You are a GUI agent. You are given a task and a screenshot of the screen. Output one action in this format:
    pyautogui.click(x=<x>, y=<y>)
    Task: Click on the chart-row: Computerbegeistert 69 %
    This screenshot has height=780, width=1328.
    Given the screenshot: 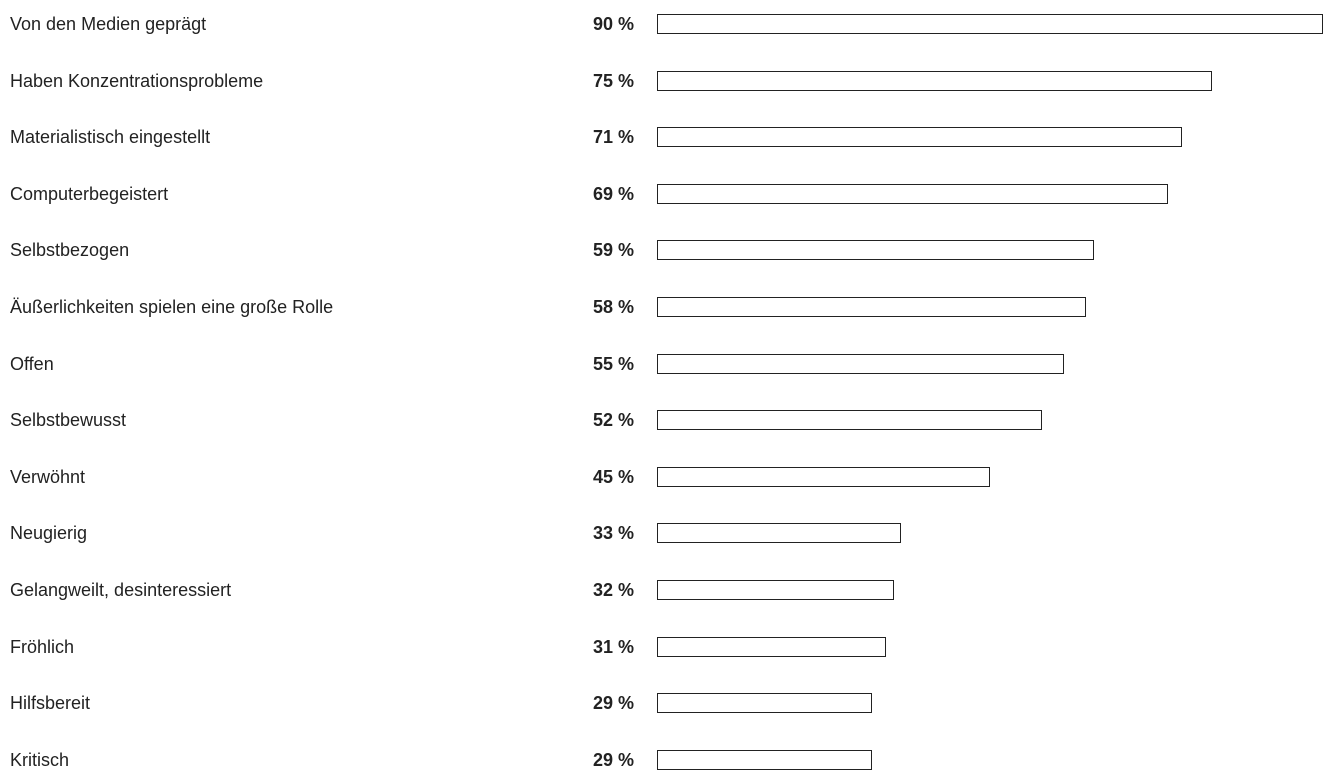 What is the action you would take?
    pyautogui.click(x=664, y=194)
    